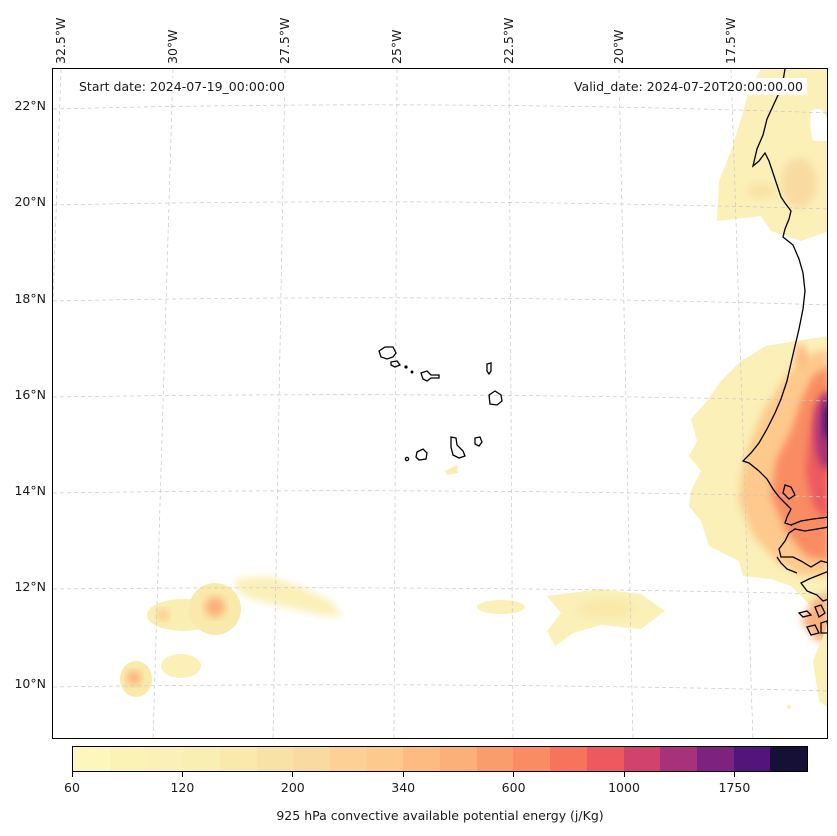 The width and height of the screenshot is (837, 836). What do you see at coordinates (172, 46) in the screenshot?
I see `lon-label: 30°W` at bounding box center [172, 46].